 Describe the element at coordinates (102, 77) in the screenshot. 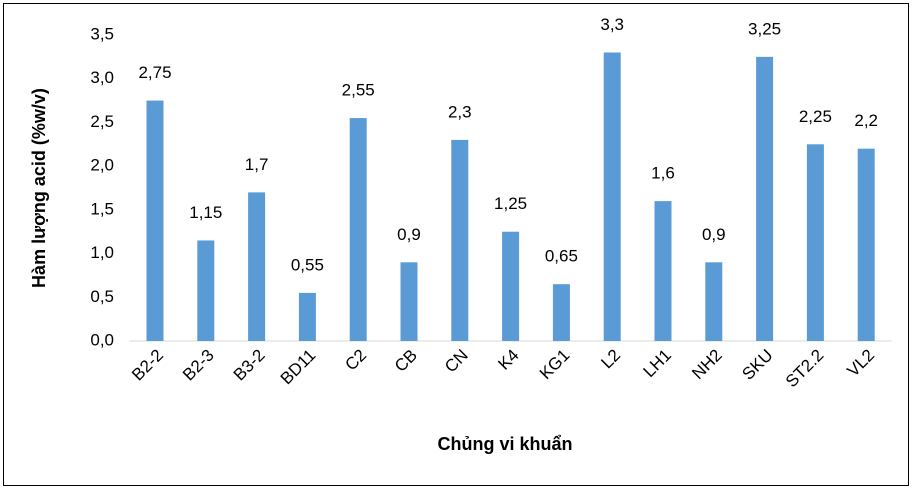

I see `y-tick-label: 3,0` at that location.